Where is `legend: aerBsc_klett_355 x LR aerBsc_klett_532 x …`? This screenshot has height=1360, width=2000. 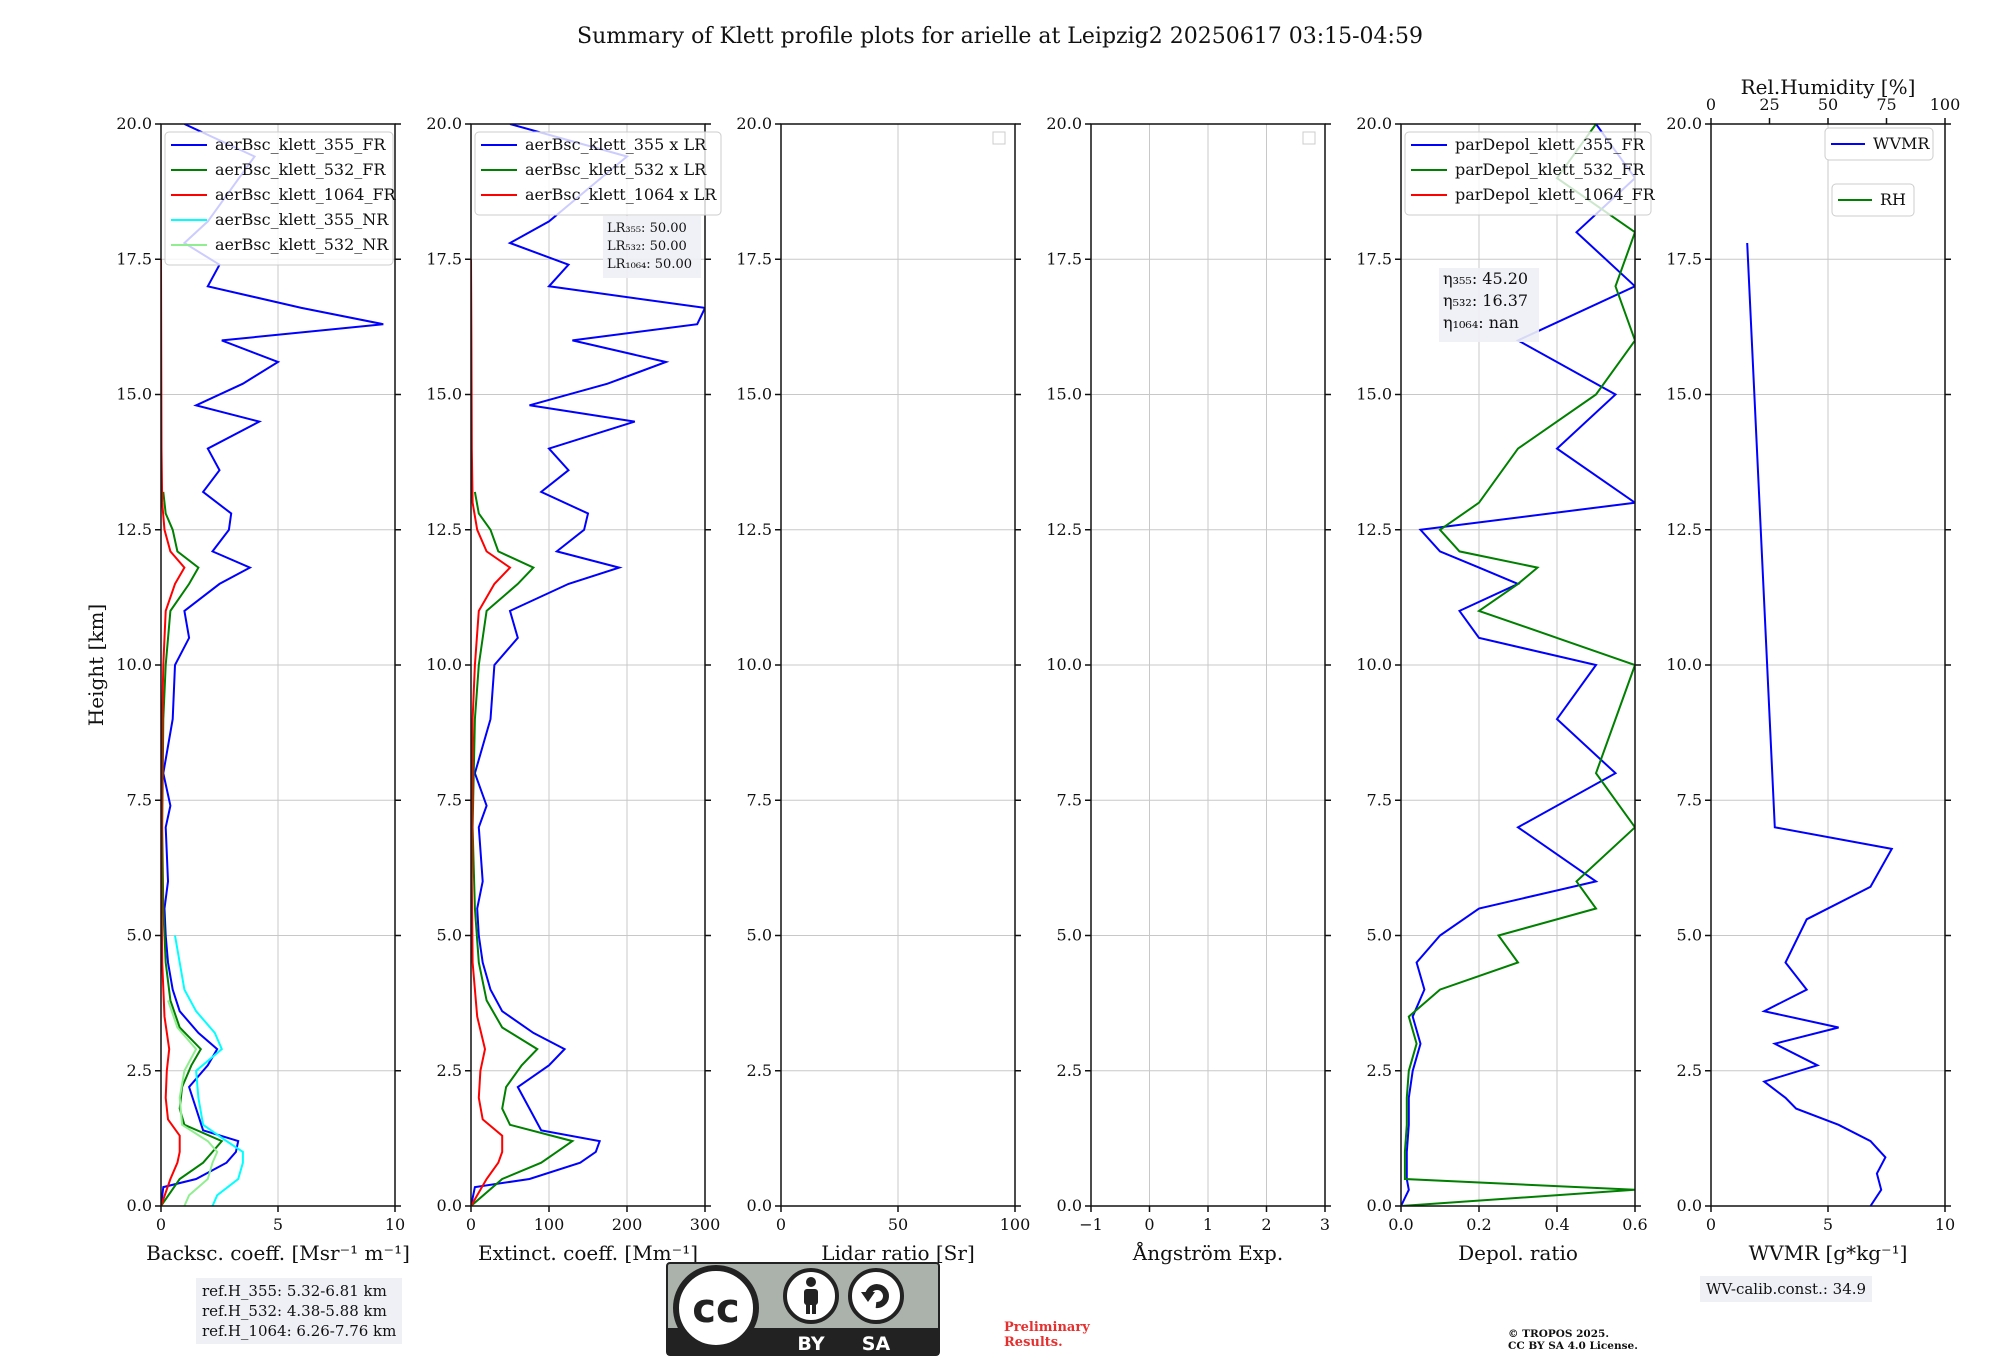 legend: aerBsc_klett_355 x LR aerBsc_klett_532 x … is located at coordinates (598, 173).